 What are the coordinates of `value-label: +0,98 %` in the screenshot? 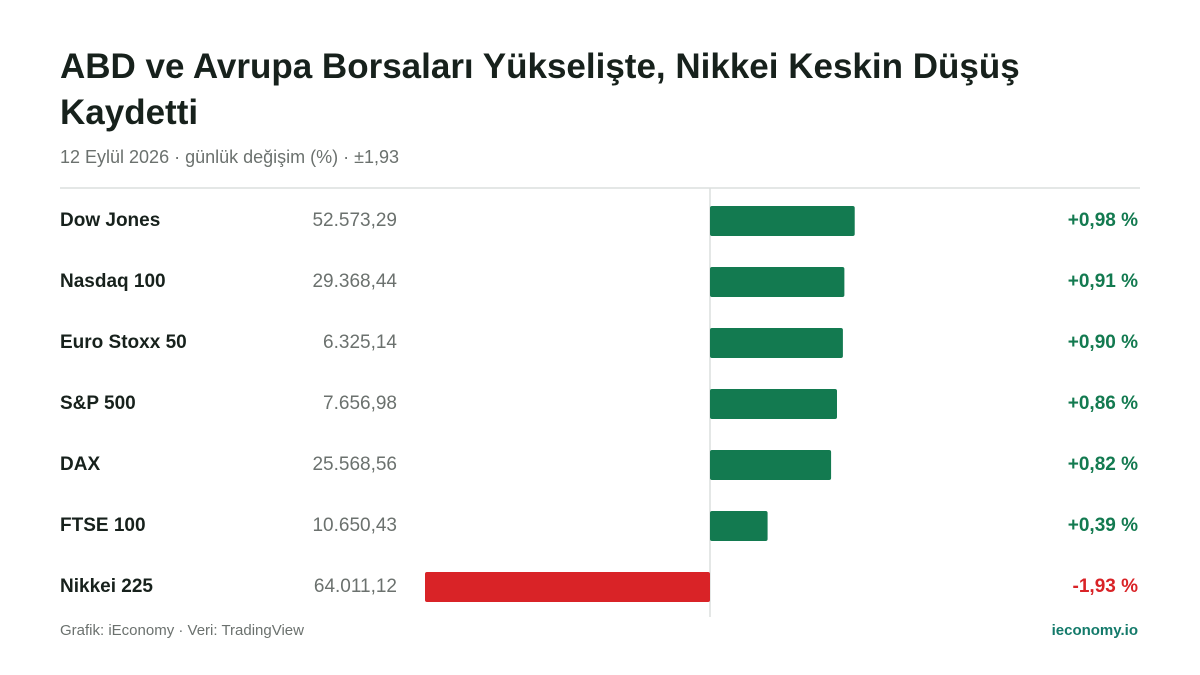 It's located at (1103, 220).